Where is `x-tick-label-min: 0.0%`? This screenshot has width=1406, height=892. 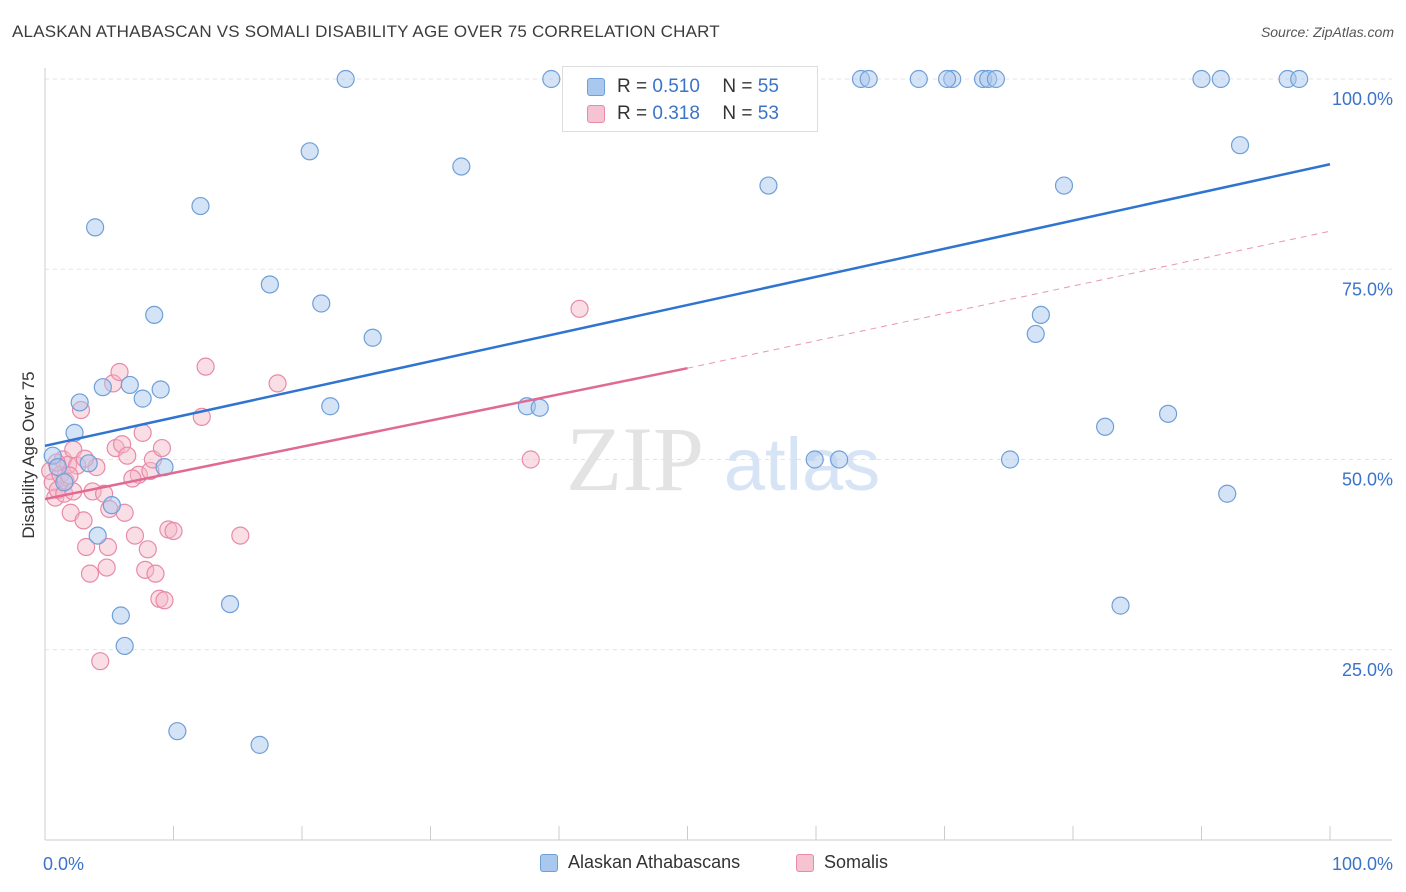
x-tick-label-min: 0.0% is located at coordinates (63, 864).